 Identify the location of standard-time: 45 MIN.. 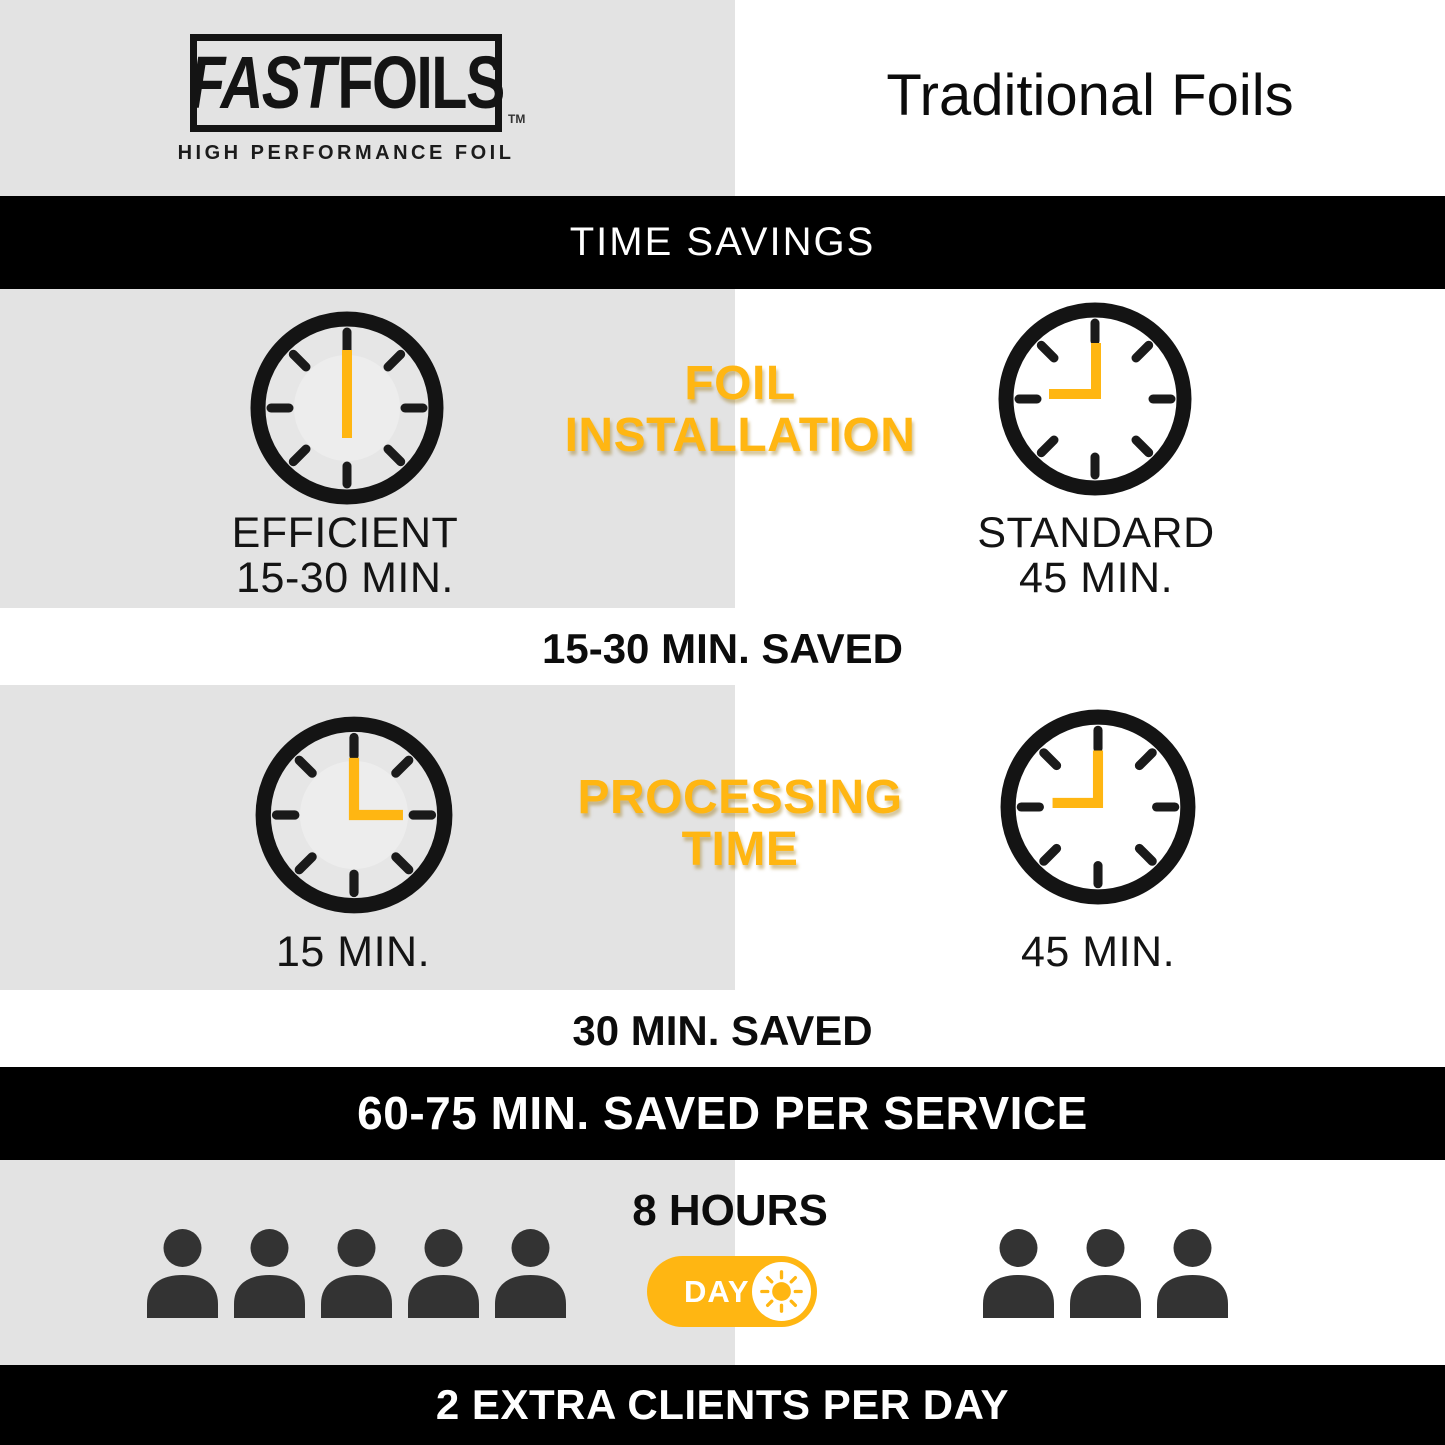
(1096, 578).